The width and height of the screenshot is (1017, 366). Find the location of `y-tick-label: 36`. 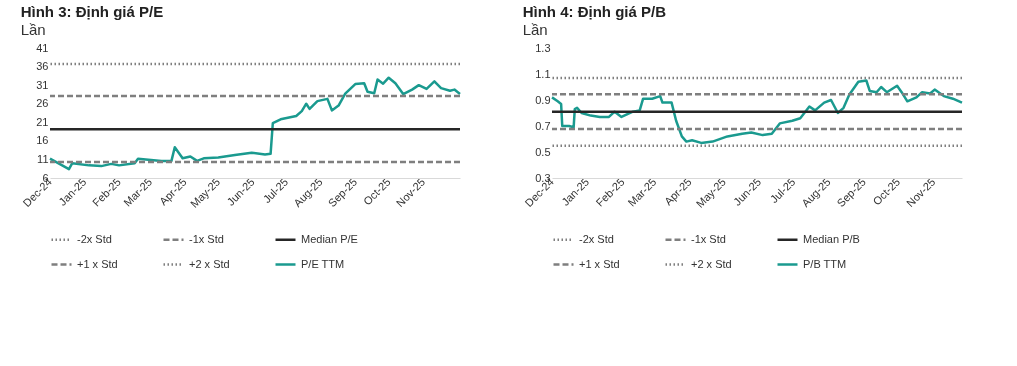

y-tick-label: 36 is located at coordinates (42, 66).